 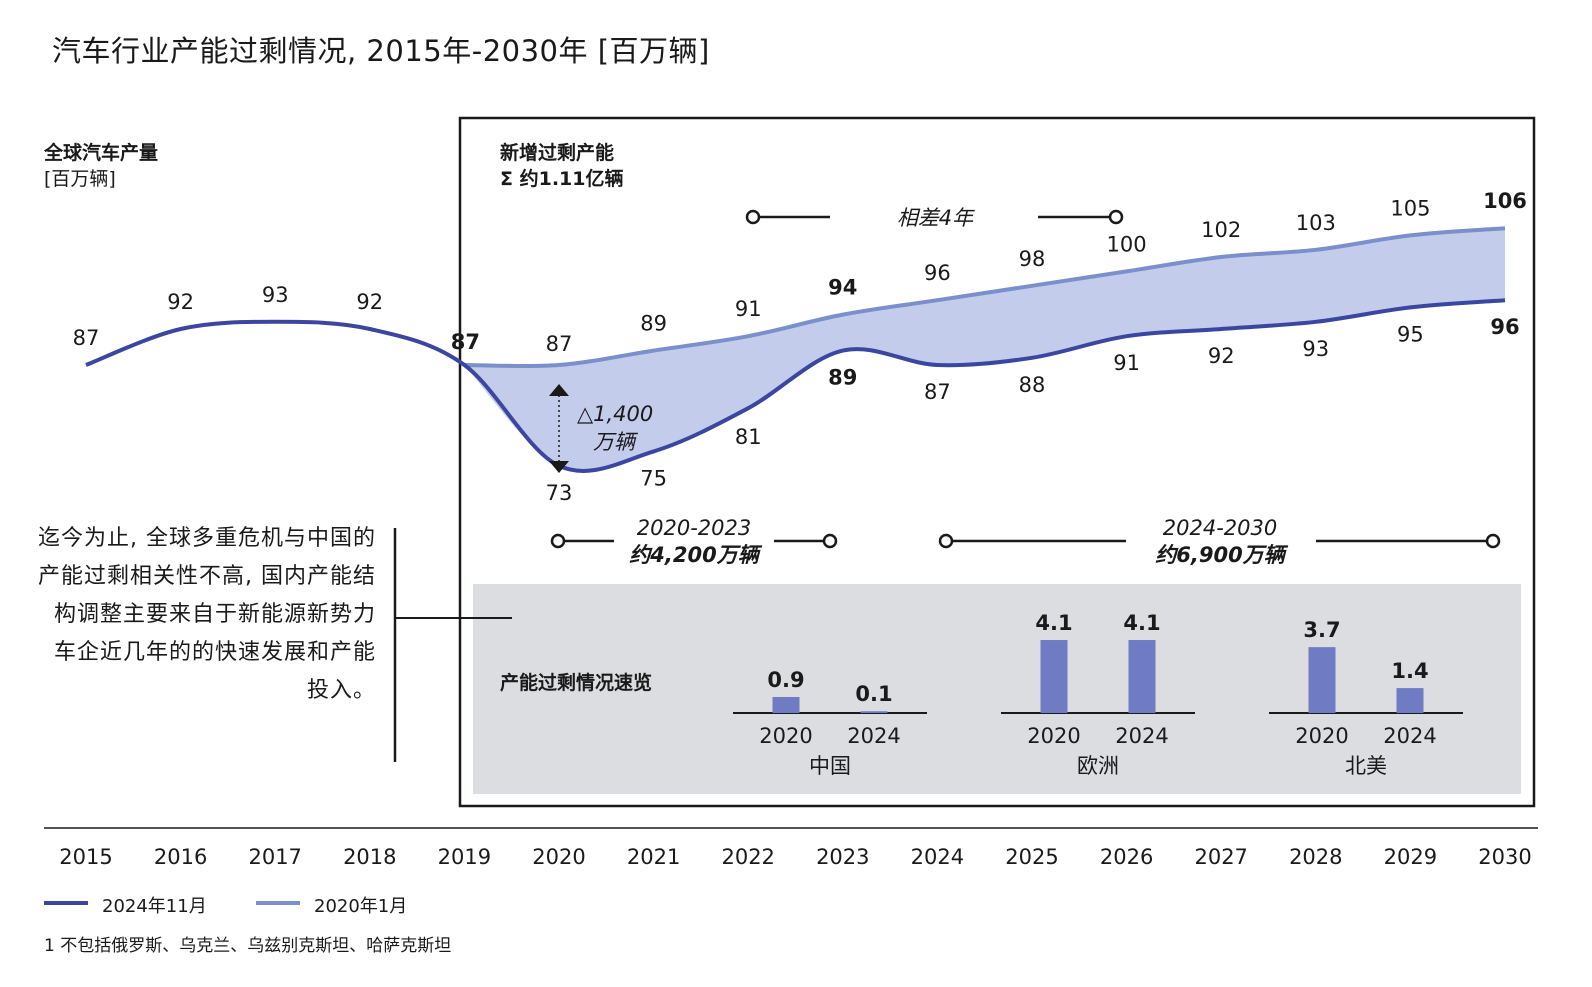 What do you see at coordinates (1315, 349) in the screenshot?
I see `data-label-dark-2028: 93` at bounding box center [1315, 349].